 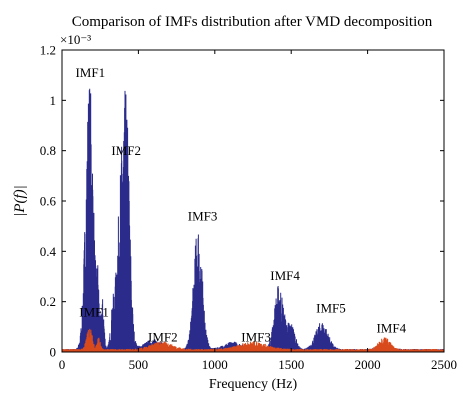 I want to click on x-tick-label: 2500, so click(x=444, y=364).